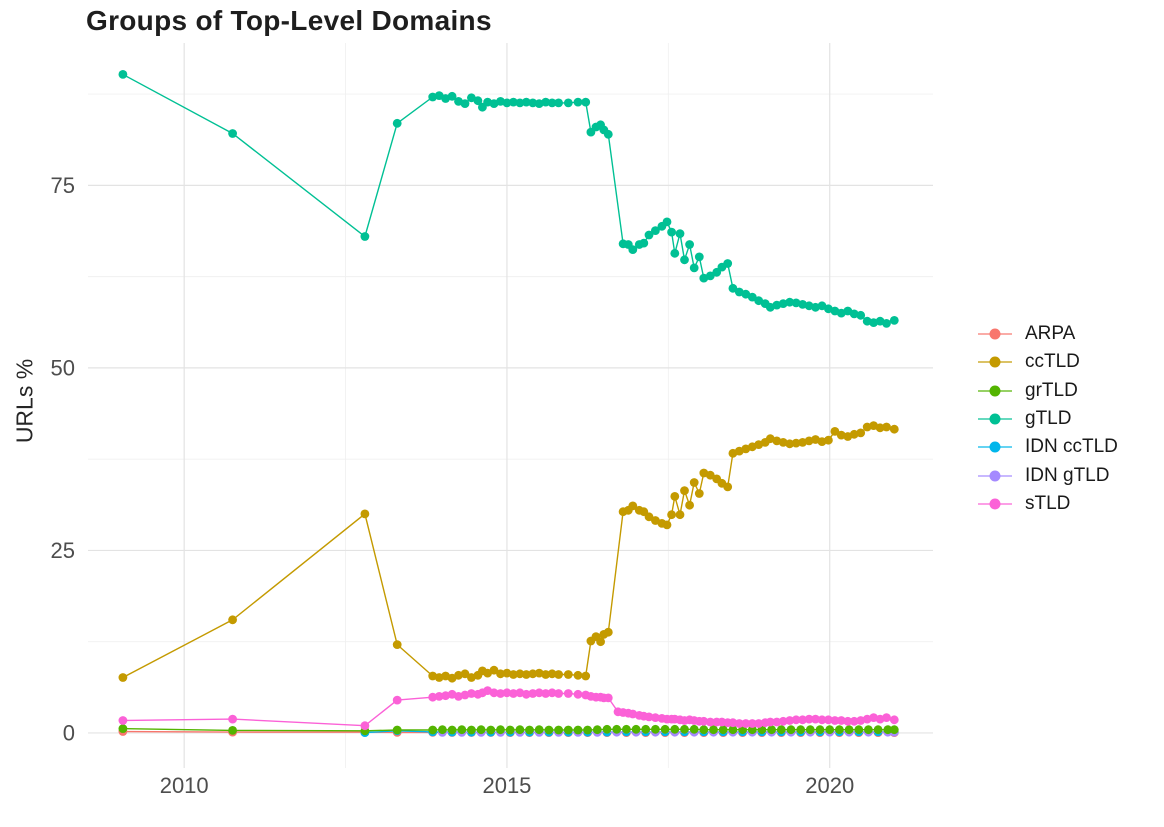 The image size is (1164, 827). Describe the element at coordinates (289, 20) in the screenshot. I see `chart-title: Groups of Top-Level Domains` at that location.